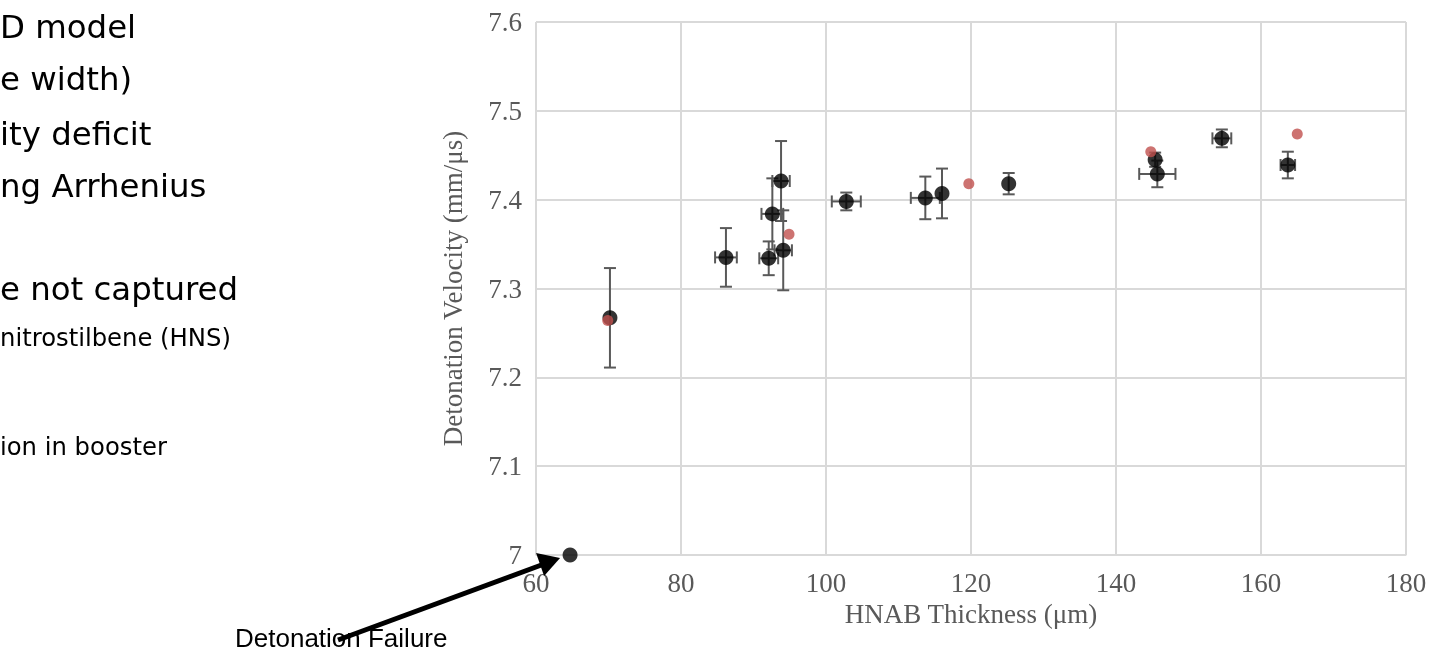  Describe the element at coordinates (1116, 582) in the screenshot. I see `x-tick-label: 140` at that location.